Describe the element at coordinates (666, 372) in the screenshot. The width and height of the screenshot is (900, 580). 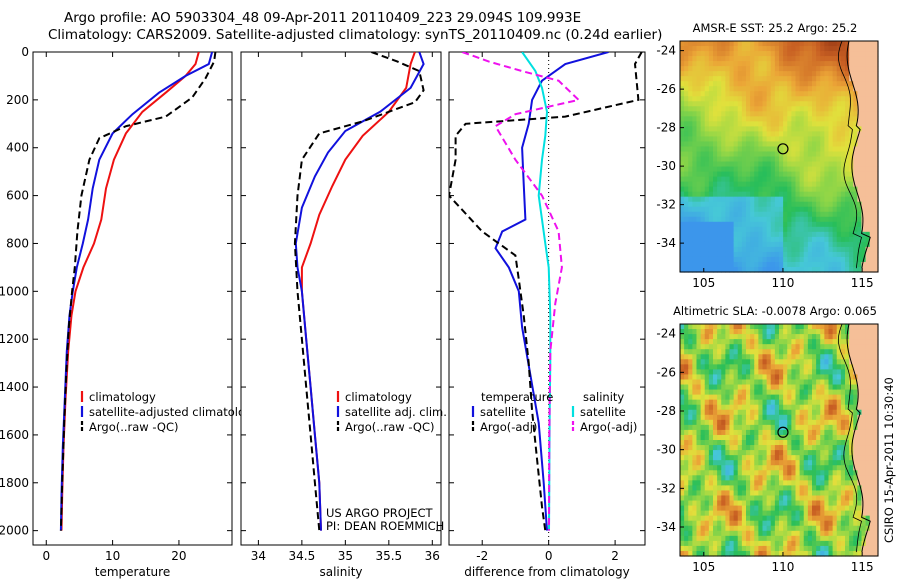
I see `sla_map-ytick-label: -26` at that location.